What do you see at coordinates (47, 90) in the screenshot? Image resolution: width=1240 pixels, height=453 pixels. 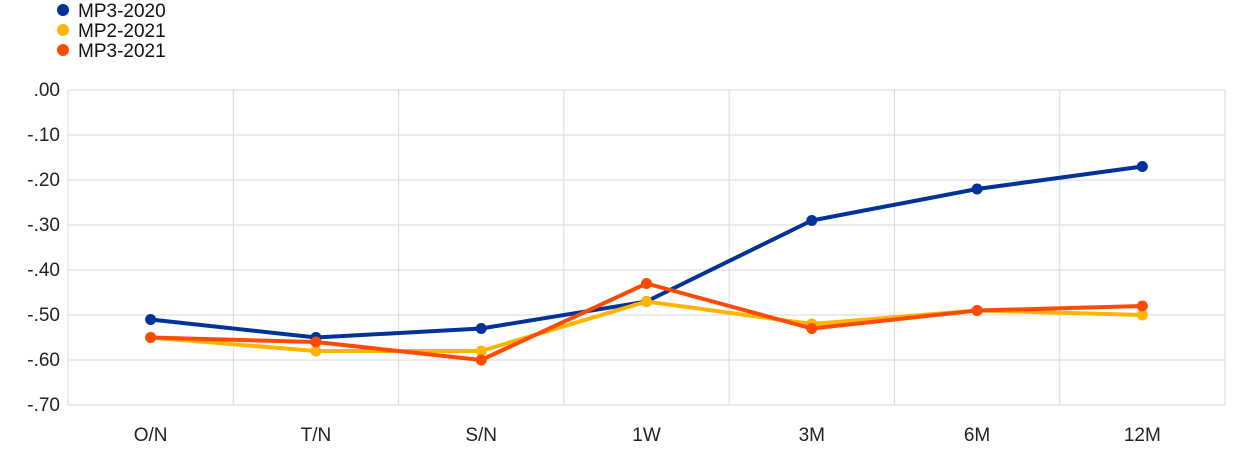 I see `y-tick-label: .00` at bounding box center [47, 90].